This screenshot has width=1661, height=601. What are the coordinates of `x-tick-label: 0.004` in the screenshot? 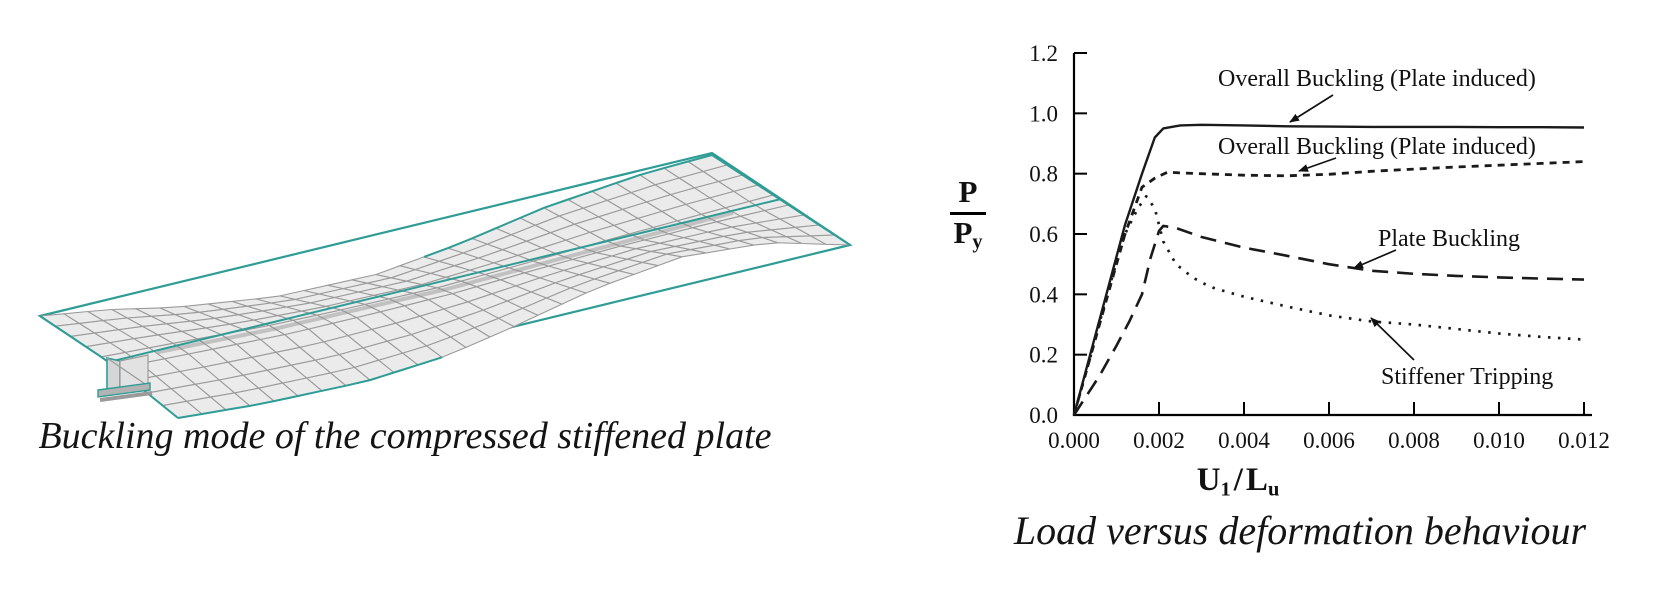 It's located at (1244, 440).